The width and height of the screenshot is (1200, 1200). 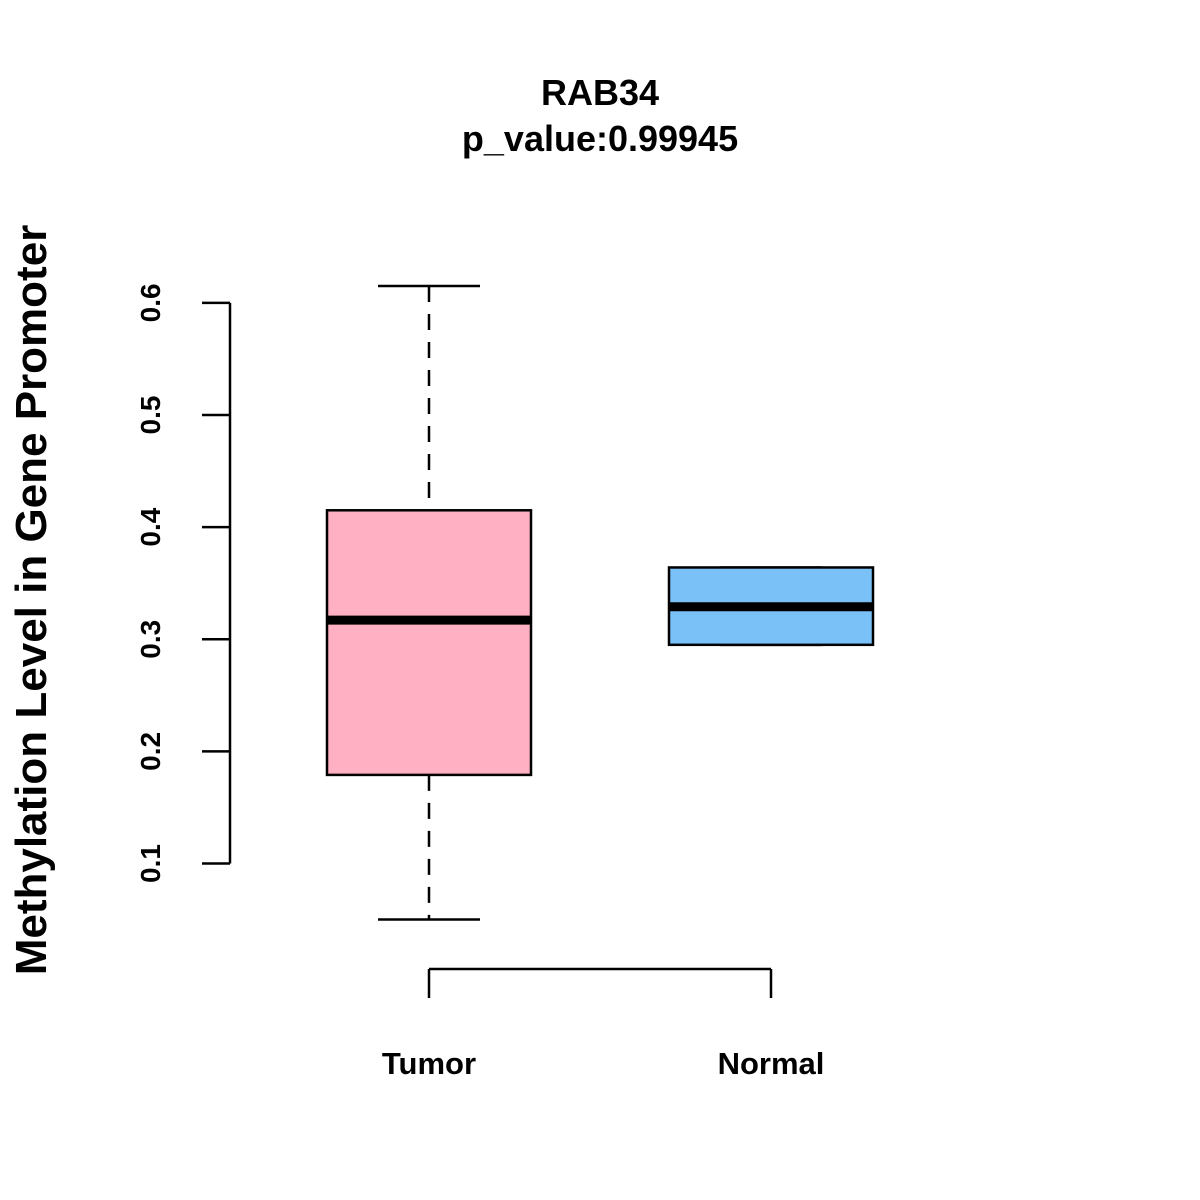 I want to click on box-group-normal, so click(x=771, y=606).